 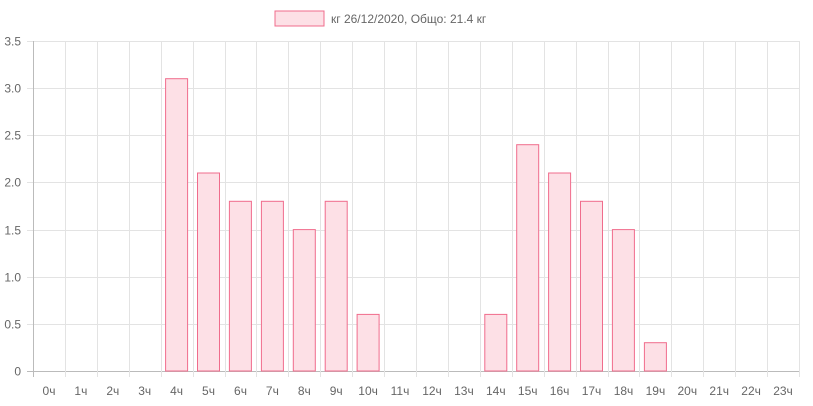 I want to click on legend: кг 26/12/2020, Общо: 21.4 кг, so click(x=380, y=18).